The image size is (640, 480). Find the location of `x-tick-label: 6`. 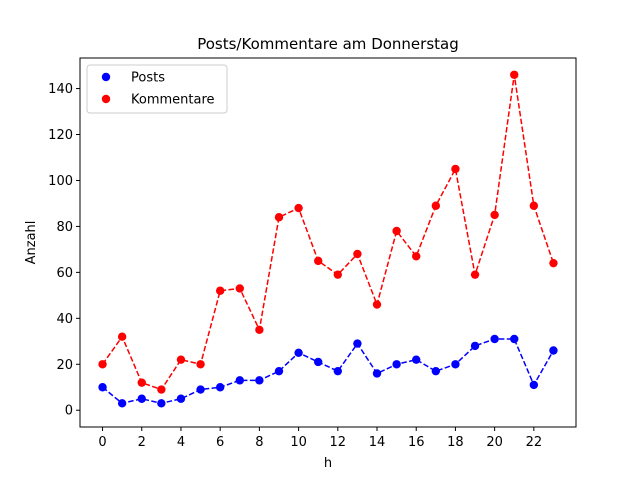

x-tick-label: 6 is located at coordinates (220, 442).